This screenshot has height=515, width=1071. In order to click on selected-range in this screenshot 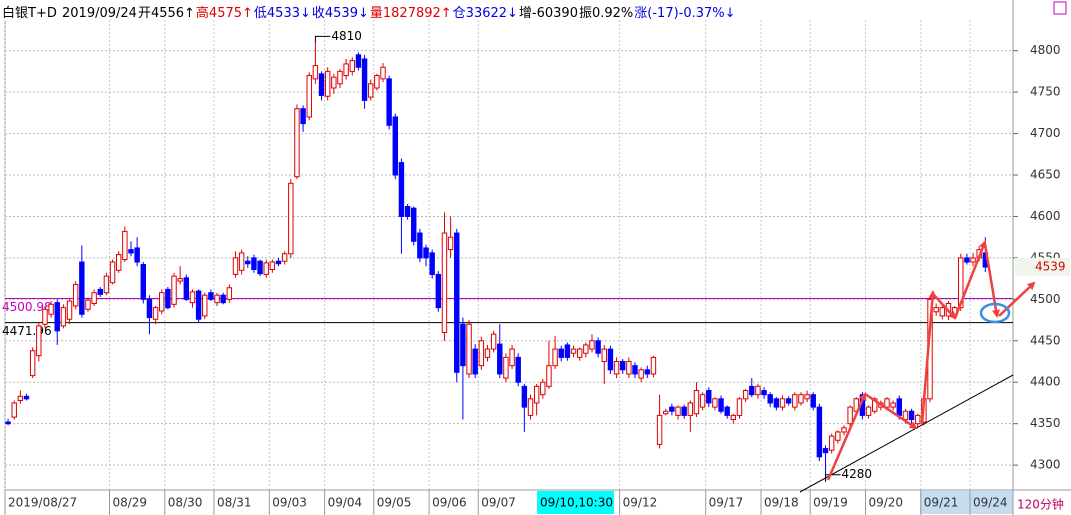, I will do `click(966, 502)`.